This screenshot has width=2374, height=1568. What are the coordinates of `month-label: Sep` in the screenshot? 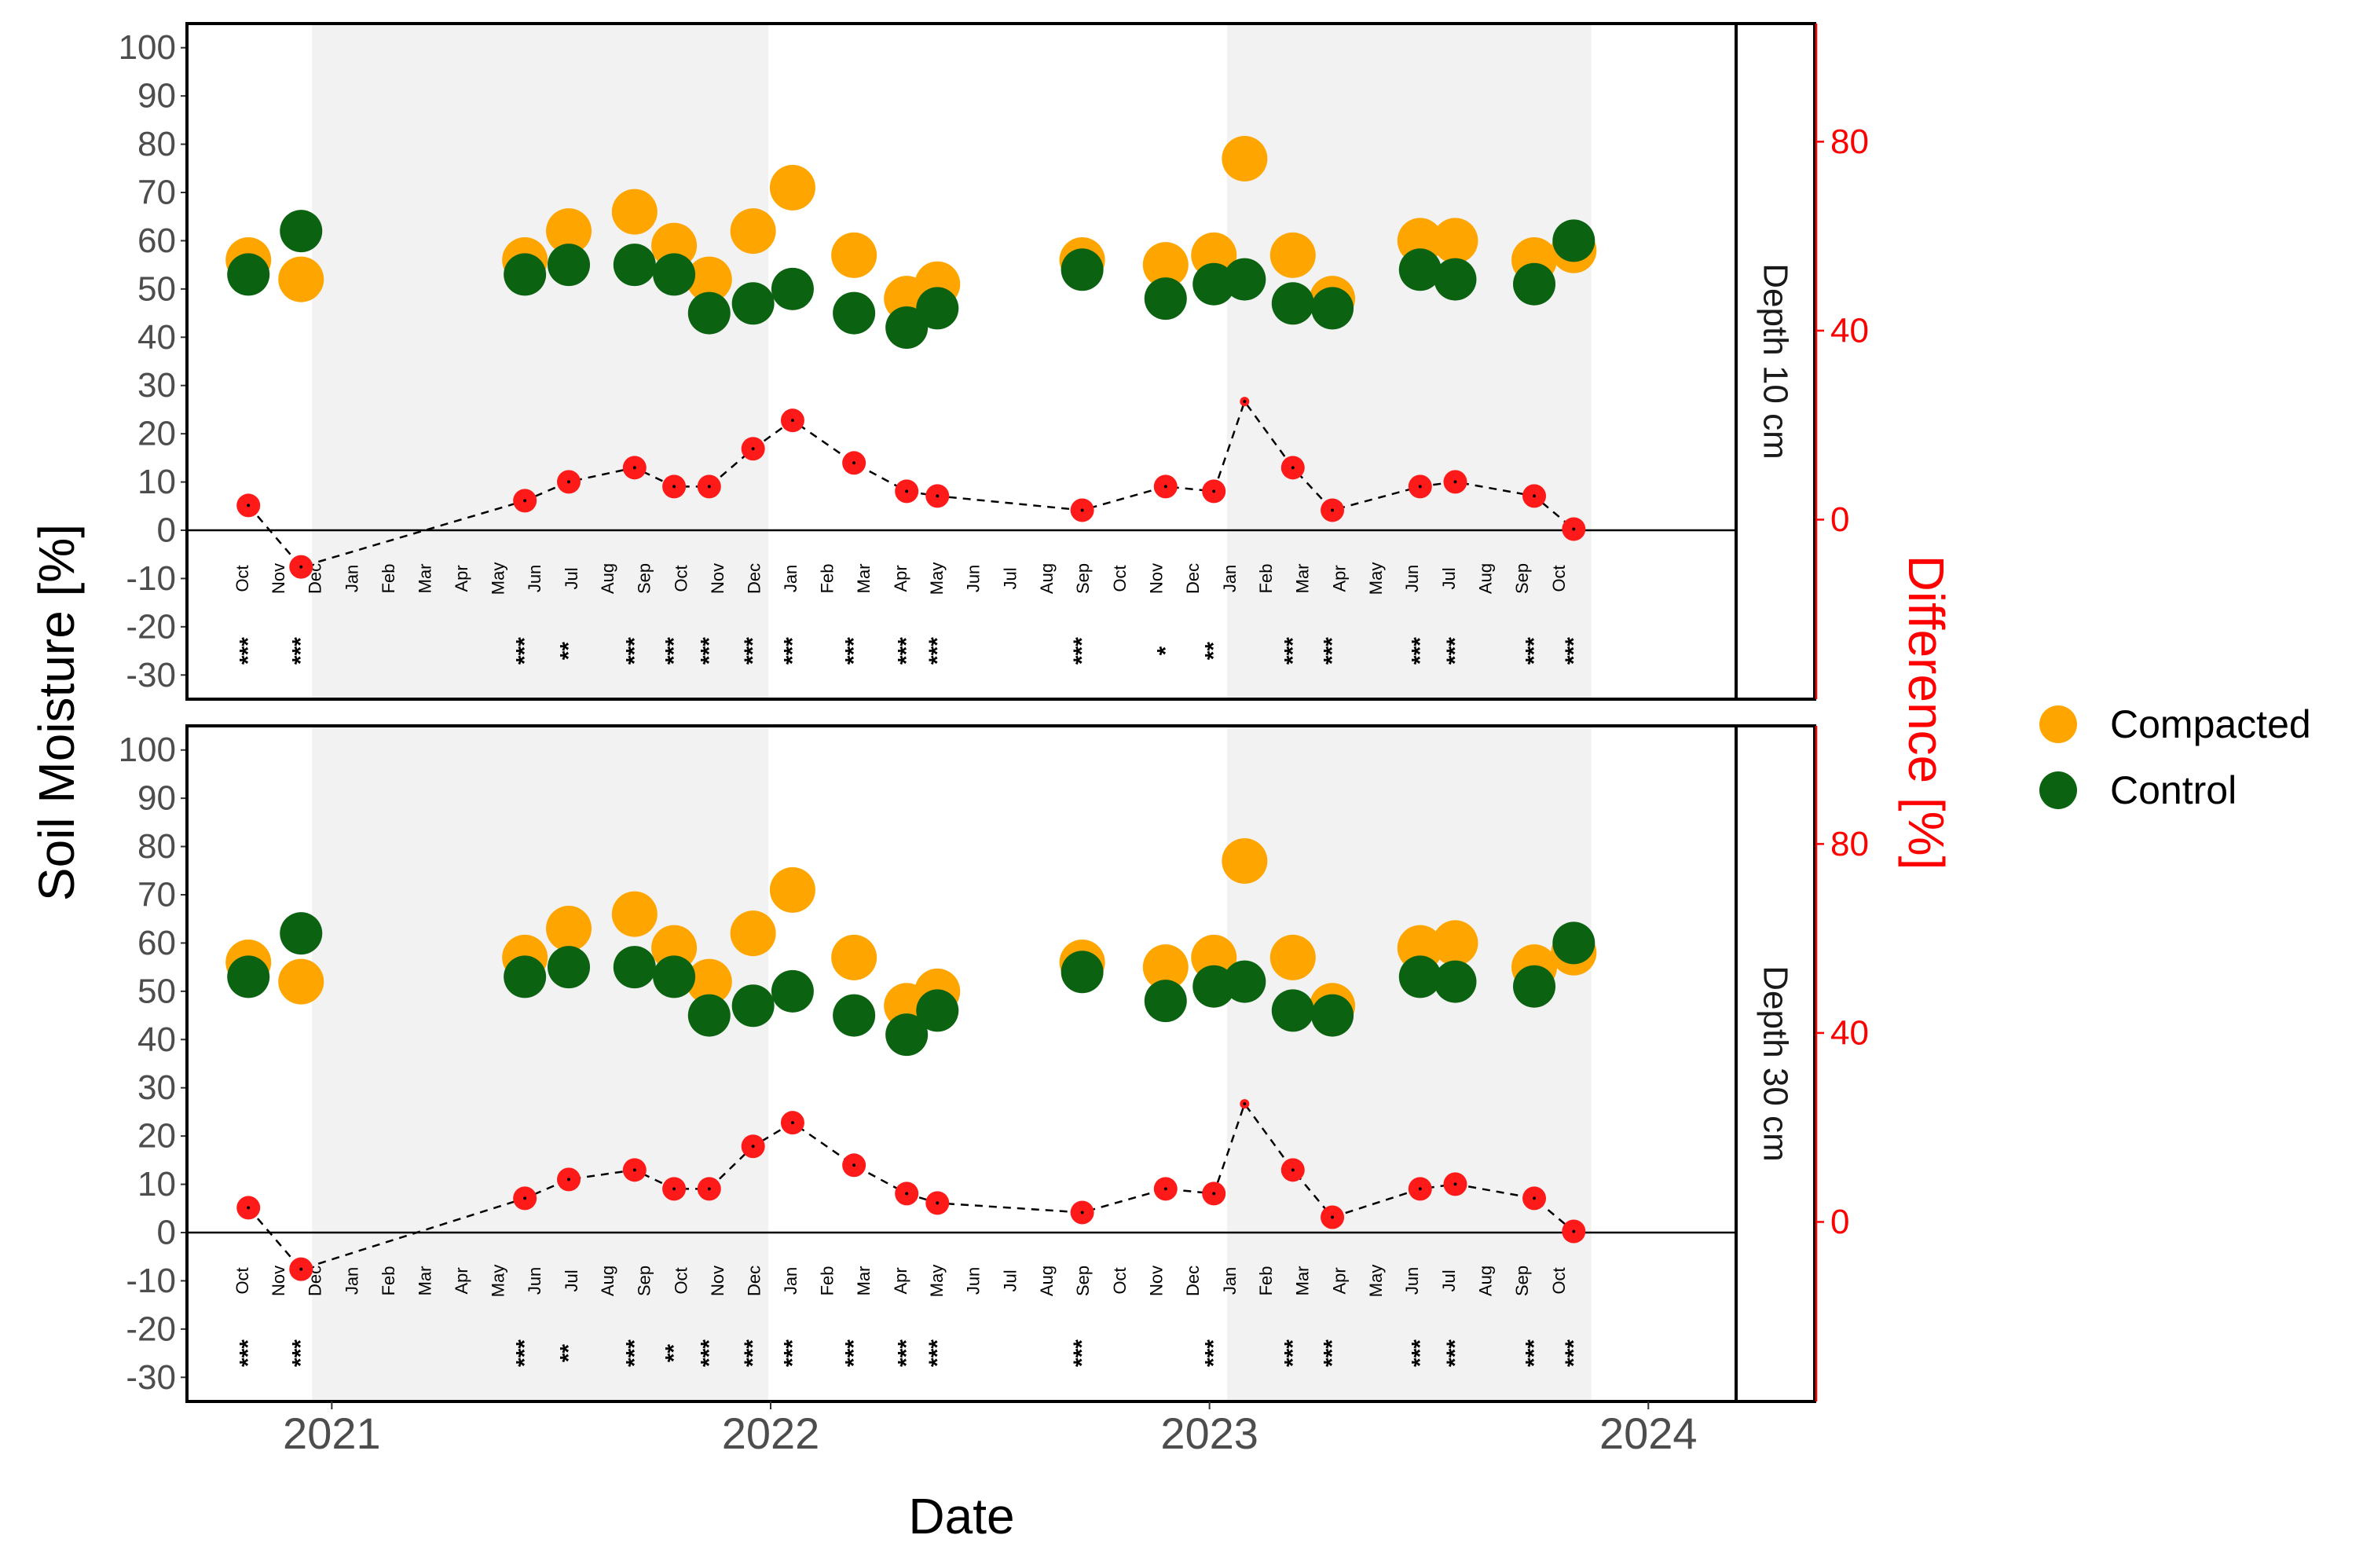 It's located at (644, 578).